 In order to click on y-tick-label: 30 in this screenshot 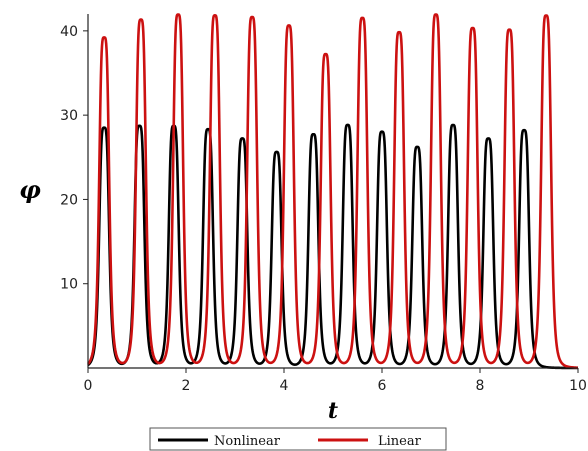, I will do `click(69, 116)`.